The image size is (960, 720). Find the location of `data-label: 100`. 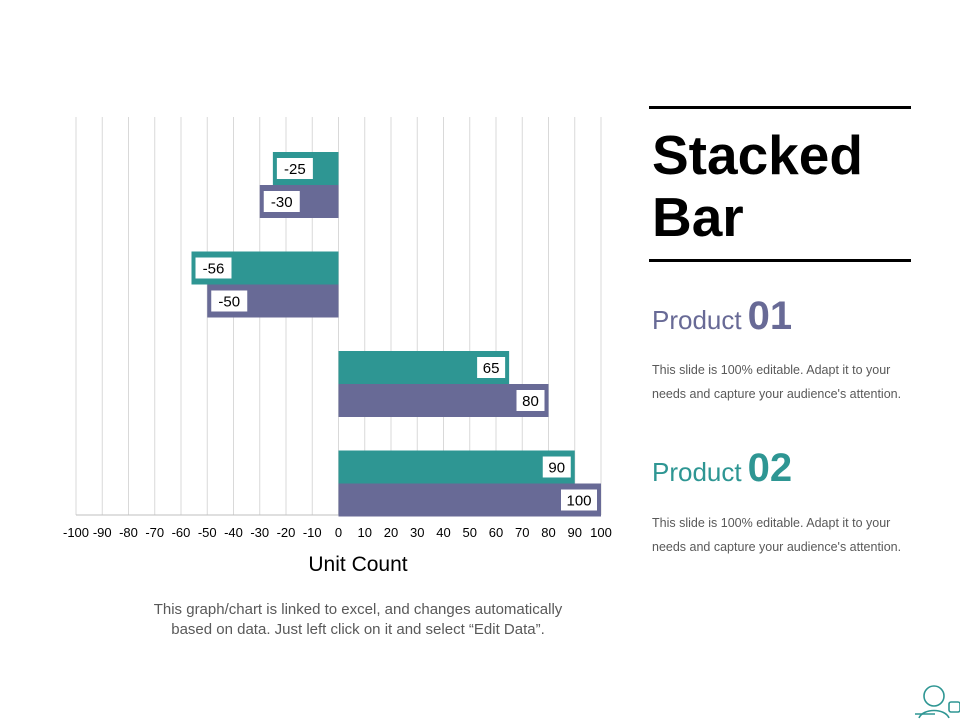

data-label: 100 is located at coordinates (579, 500).